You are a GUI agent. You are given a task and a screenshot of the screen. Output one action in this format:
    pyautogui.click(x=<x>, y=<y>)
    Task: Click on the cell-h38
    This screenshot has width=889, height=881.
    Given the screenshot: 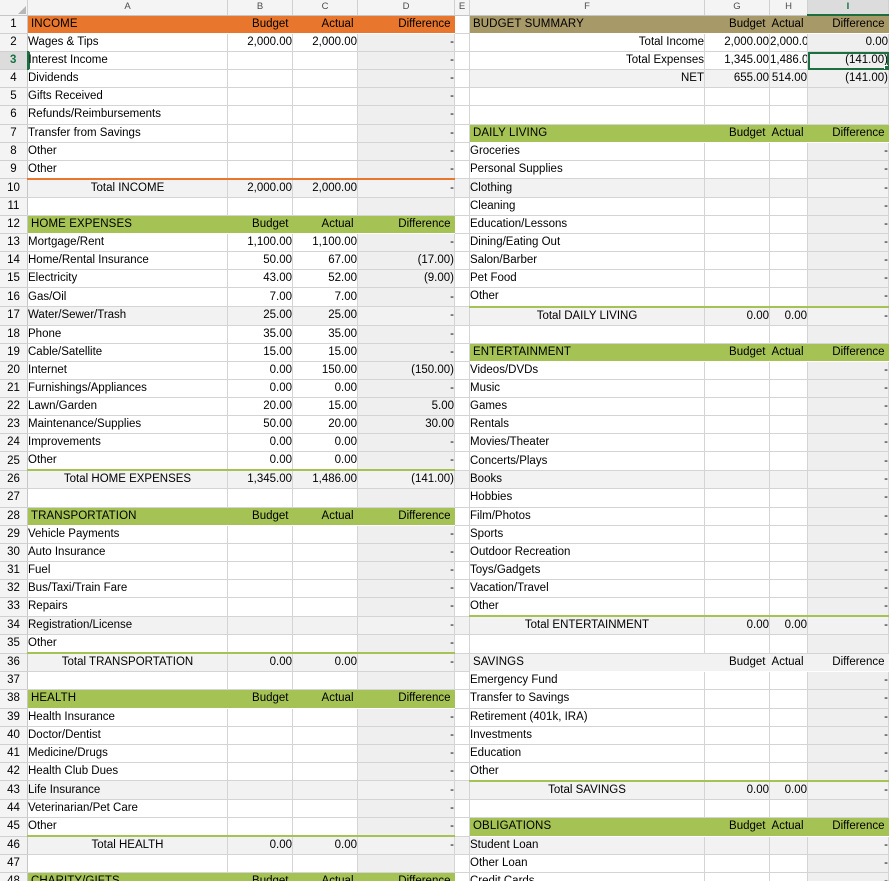 What is the action you would take?
    pyautogui.click(x=788, y=699)
    